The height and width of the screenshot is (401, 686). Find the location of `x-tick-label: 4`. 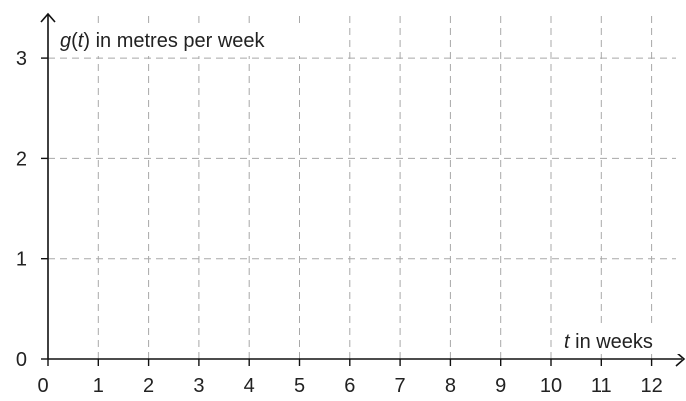

x-tick-label: 4 is located at coordinates (249, 386).